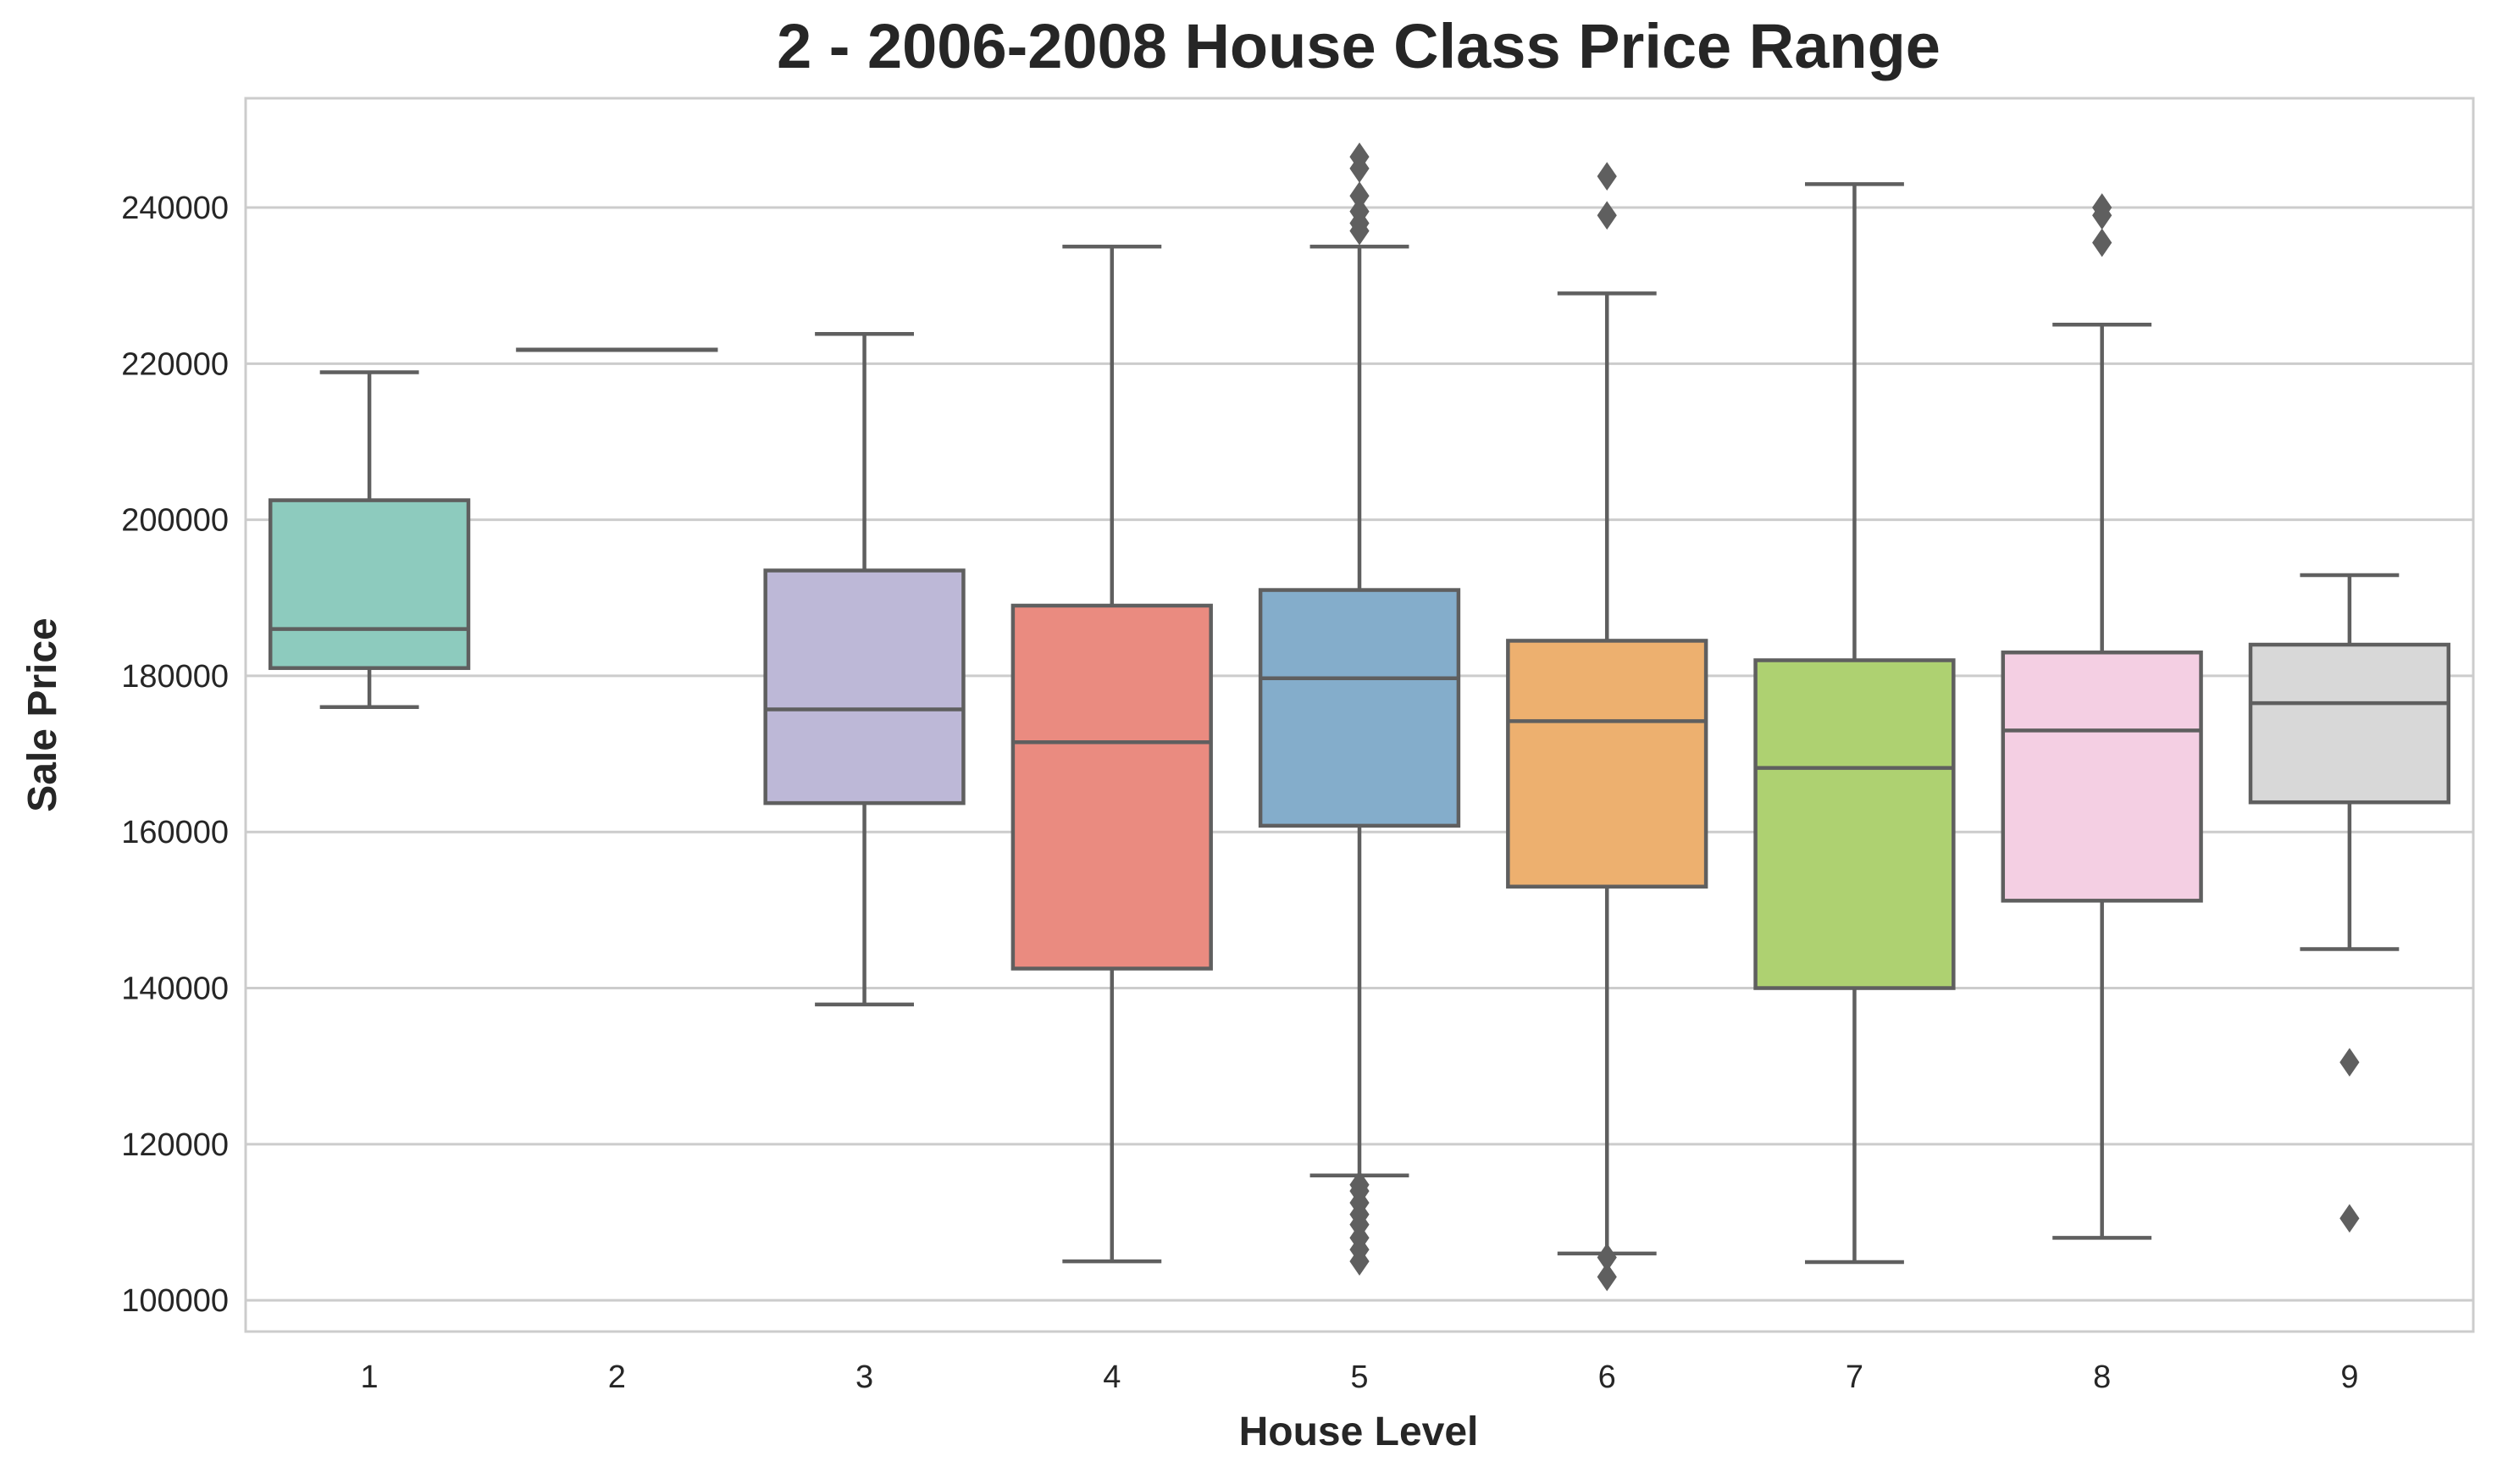 The height and width of the screenshot is (1484, 2497). What do you see at coordinates (1112, 1377) in the screenshot?
I see `x-tick-label: 4` at bounding box center [1112, 1377].